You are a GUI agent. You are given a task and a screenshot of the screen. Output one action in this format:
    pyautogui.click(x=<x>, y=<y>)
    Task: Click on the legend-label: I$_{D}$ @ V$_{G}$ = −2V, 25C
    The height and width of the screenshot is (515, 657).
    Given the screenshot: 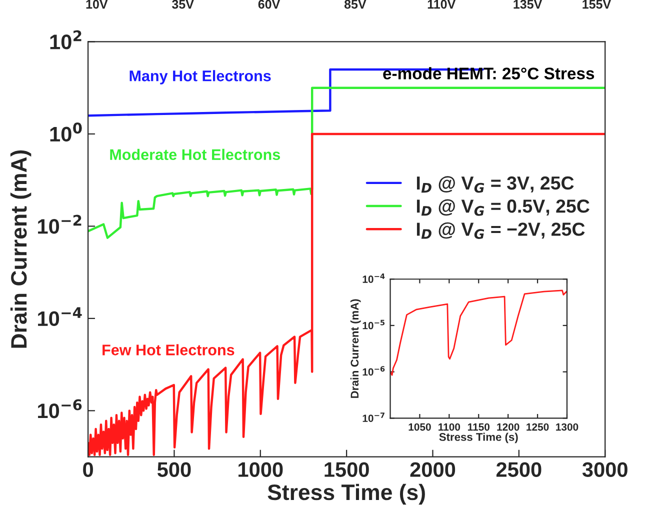 What is the action you would take?
    pyautogui.click(x=500, y=230)
    